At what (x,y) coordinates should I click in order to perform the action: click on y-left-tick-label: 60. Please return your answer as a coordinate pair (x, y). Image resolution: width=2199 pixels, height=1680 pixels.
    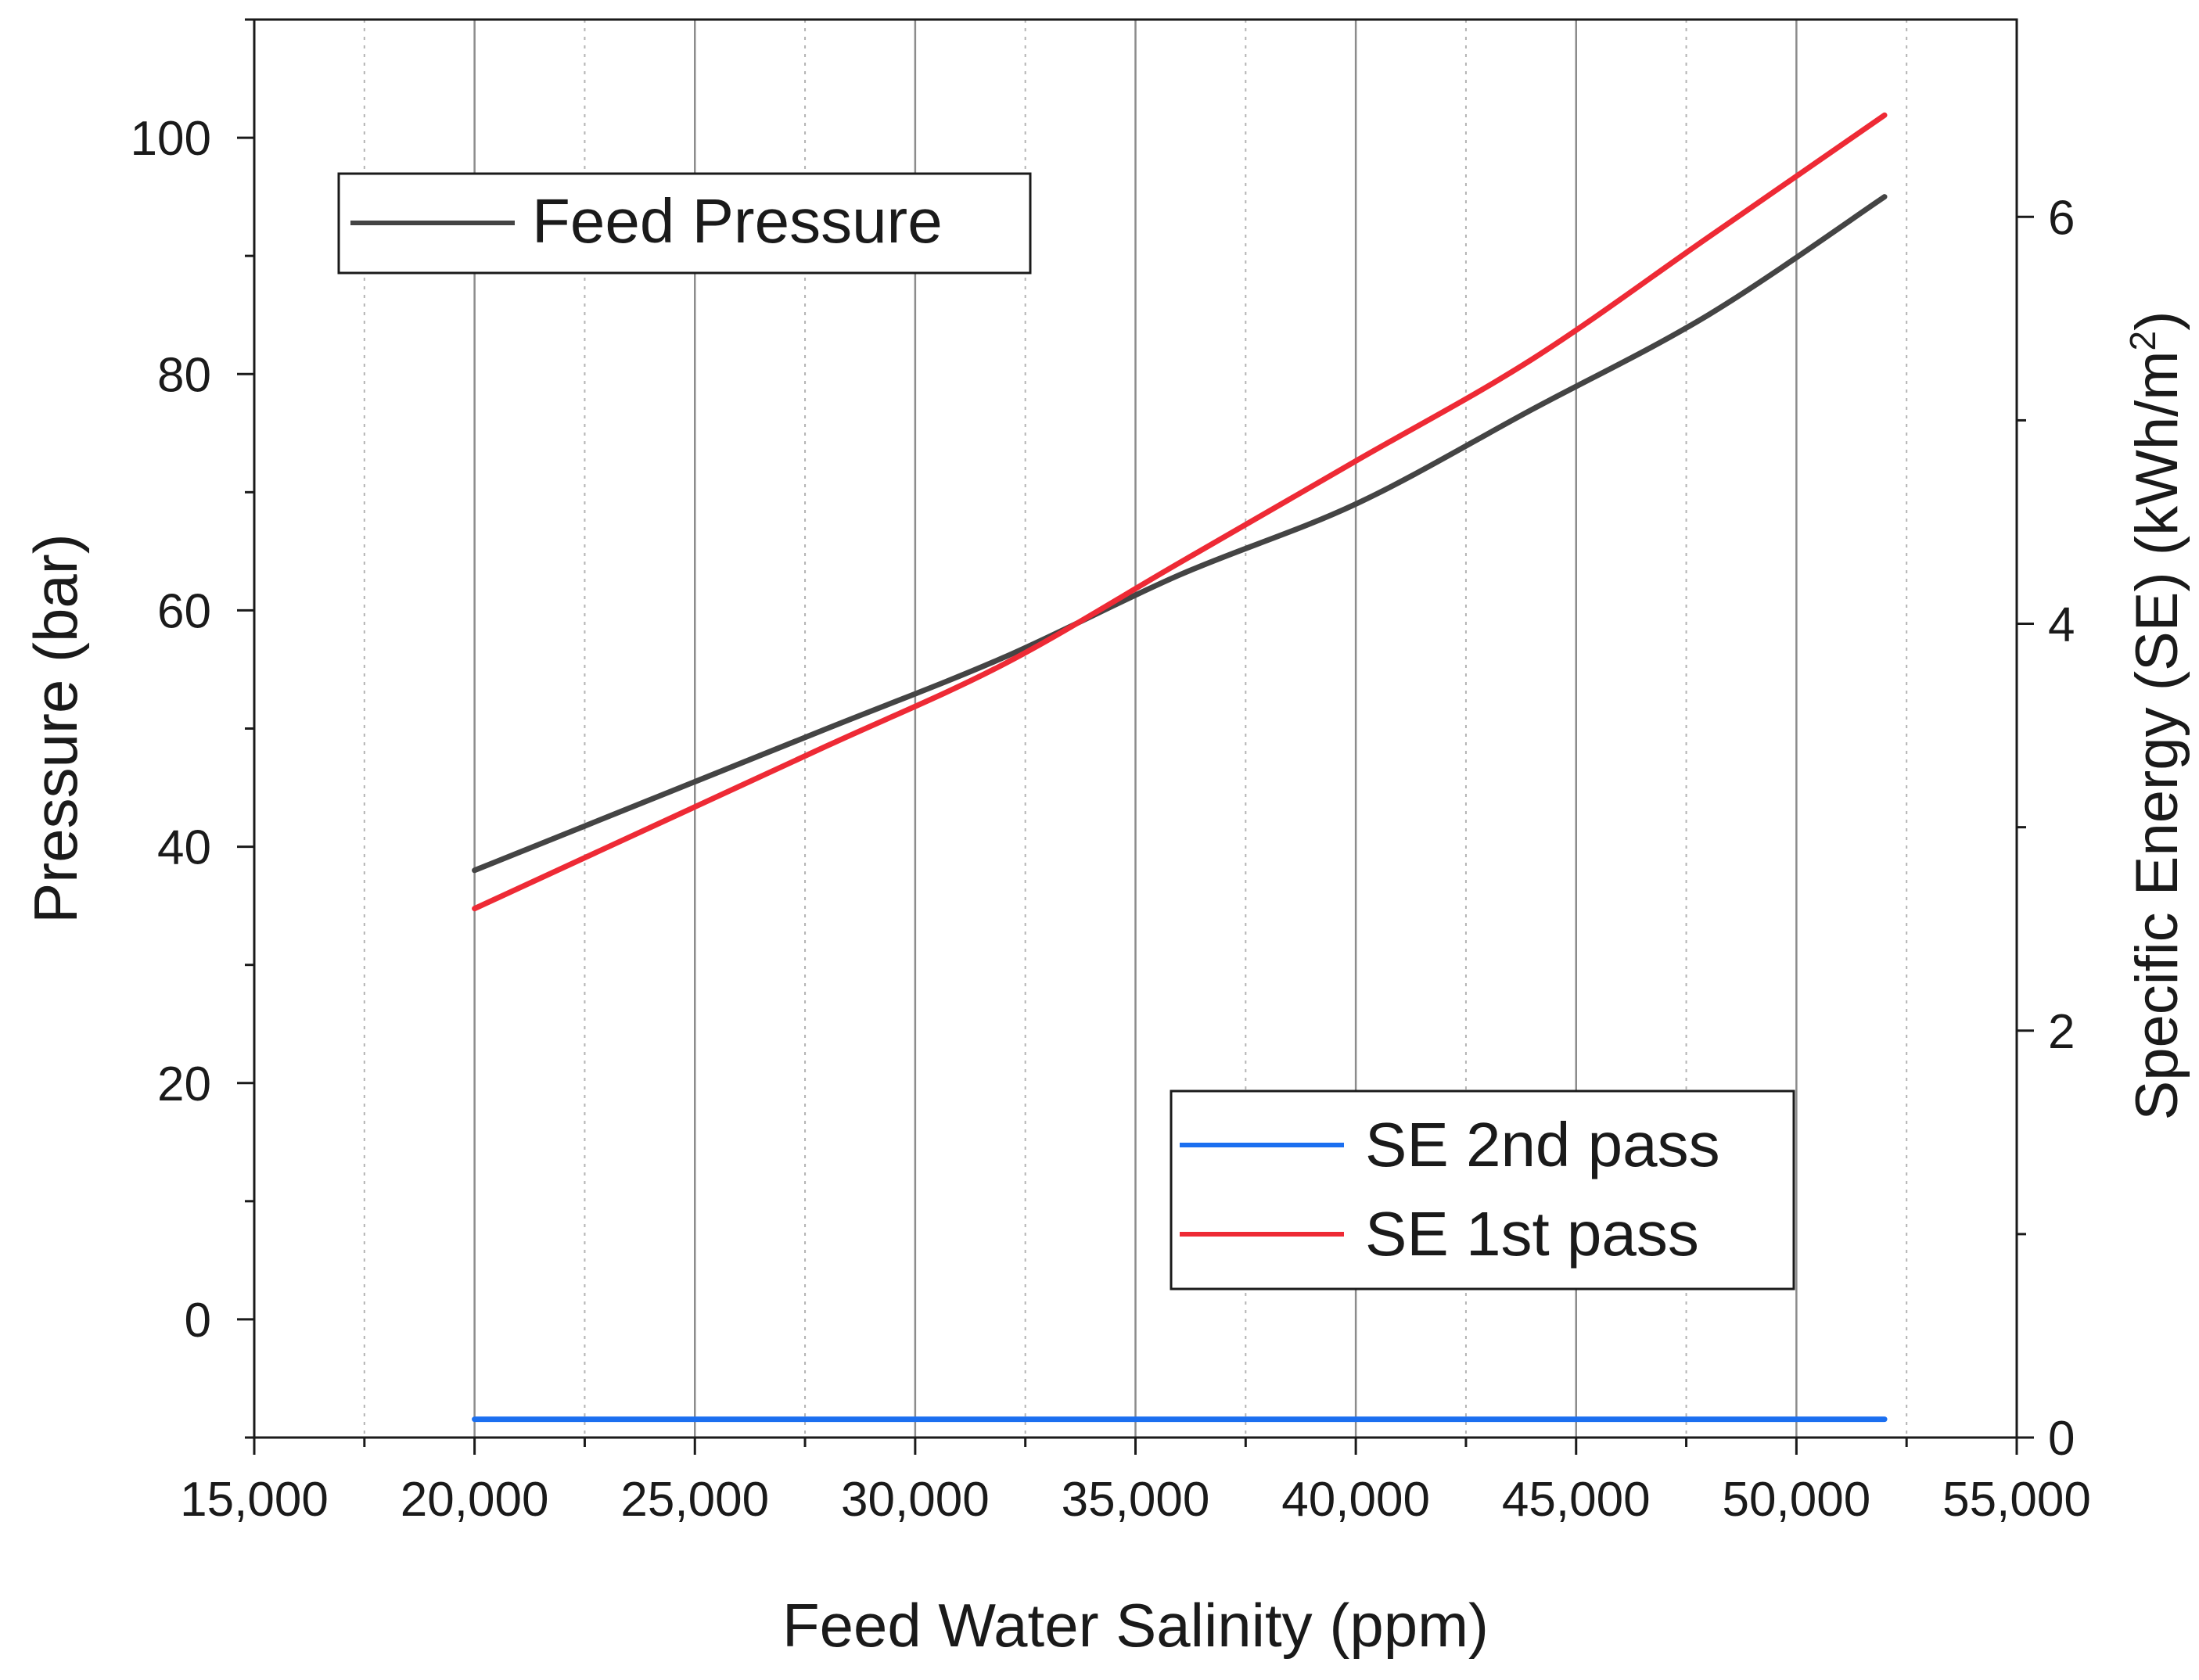
    Looking at the image, I should click on (184, 611).